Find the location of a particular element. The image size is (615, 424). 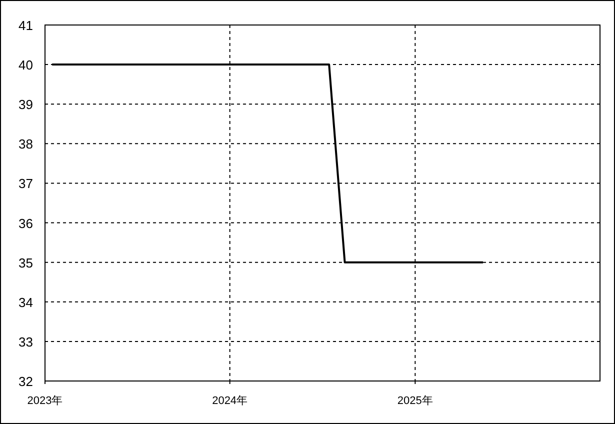

y-tick-label: 41 is located at coordinates (25, 25).